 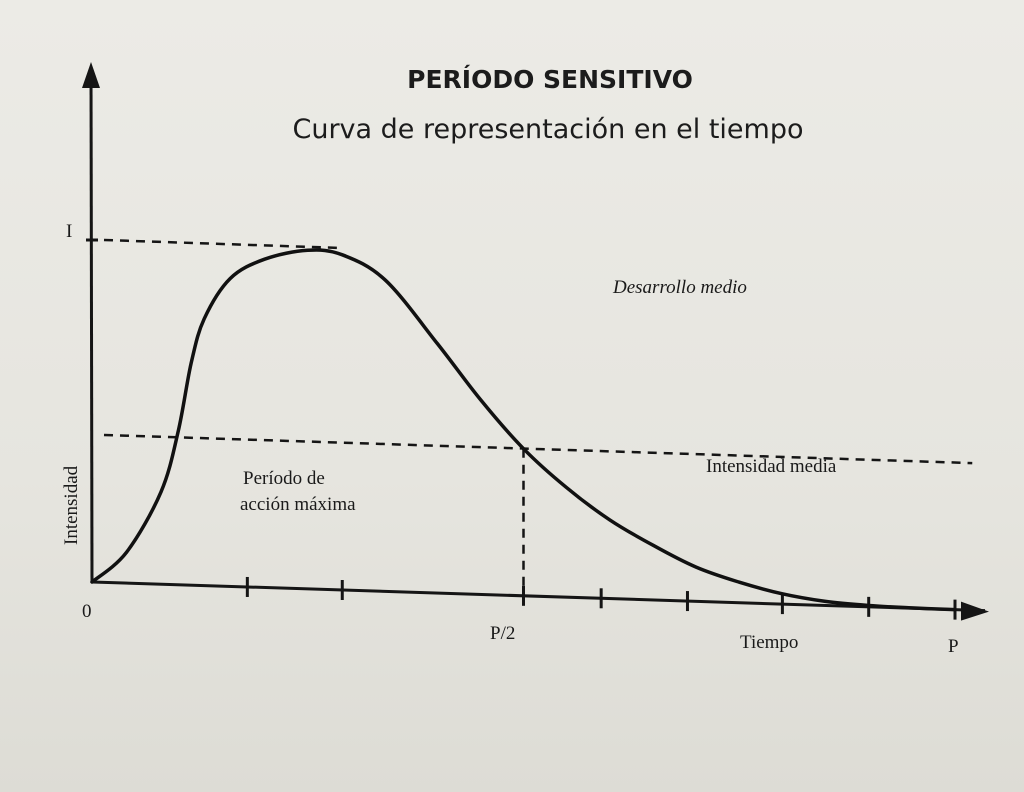 What do you see at coordinates (298, 504) in the screenshot?
I see `annotation-periodo-line2: acción máxima` at bounding box center [298, 504].